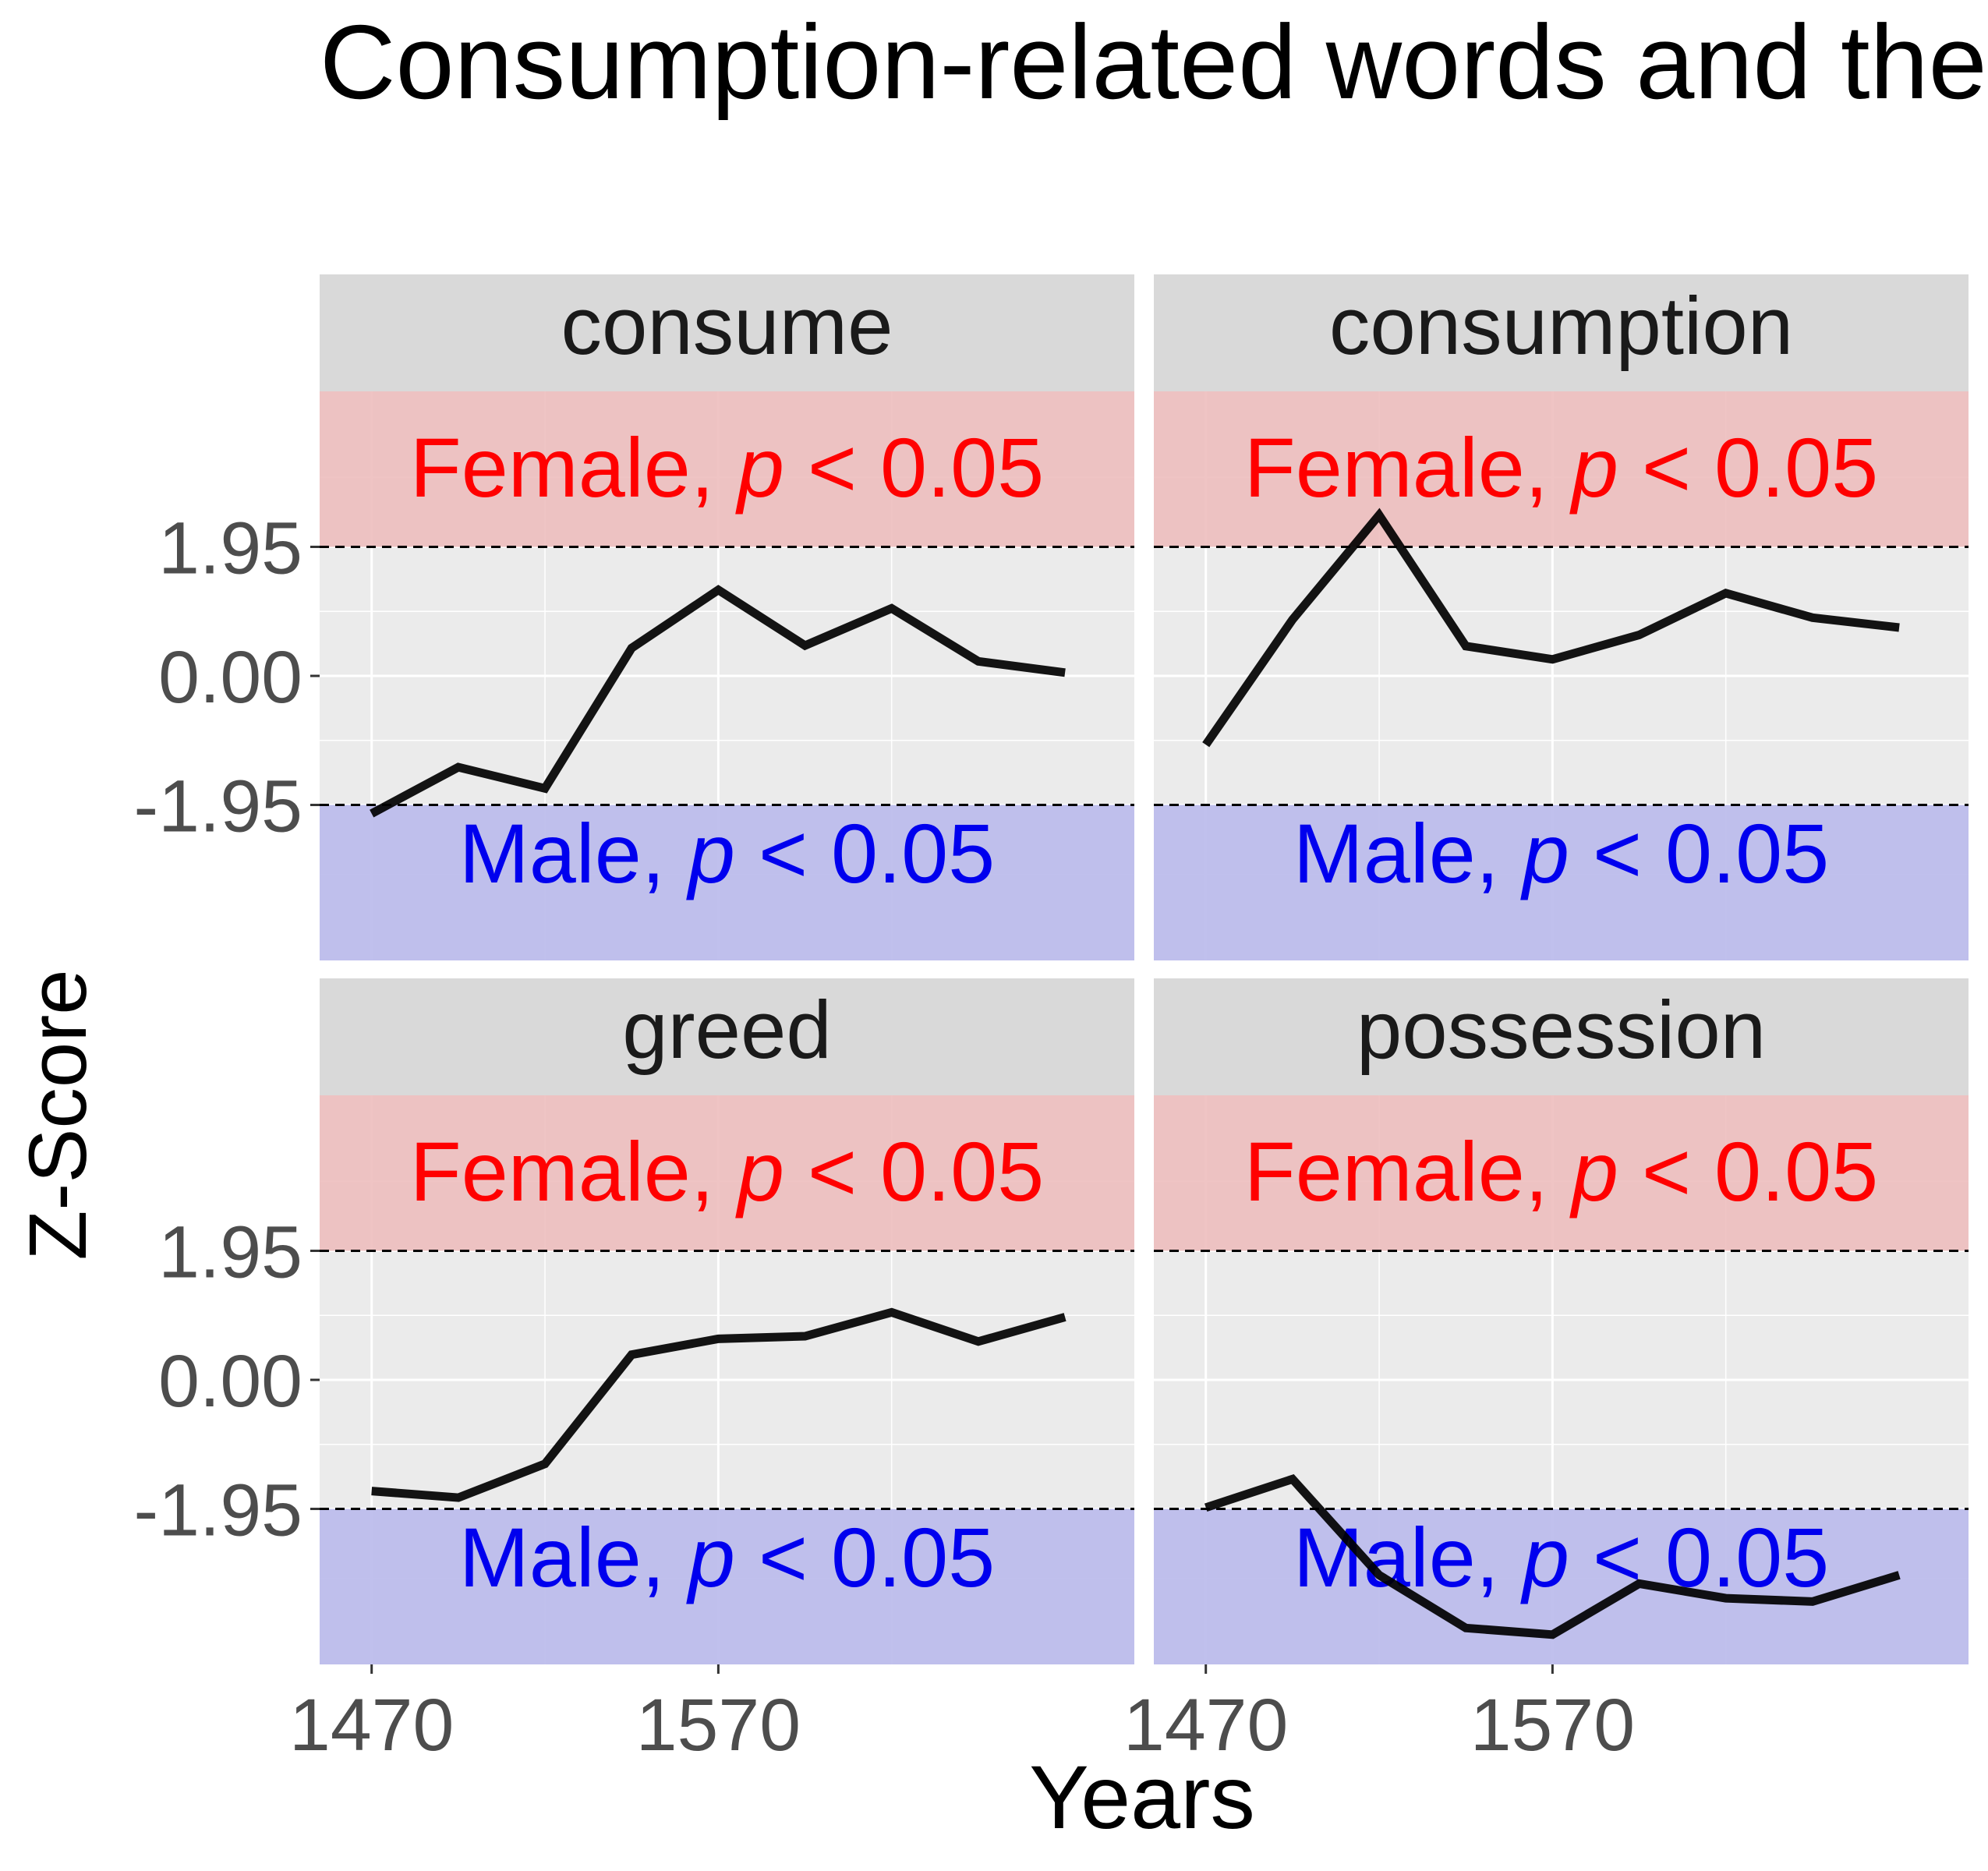 The width and height of the screenshot is (1988, 1871). I want to click on series-line-consumption, so click(1551, 628).